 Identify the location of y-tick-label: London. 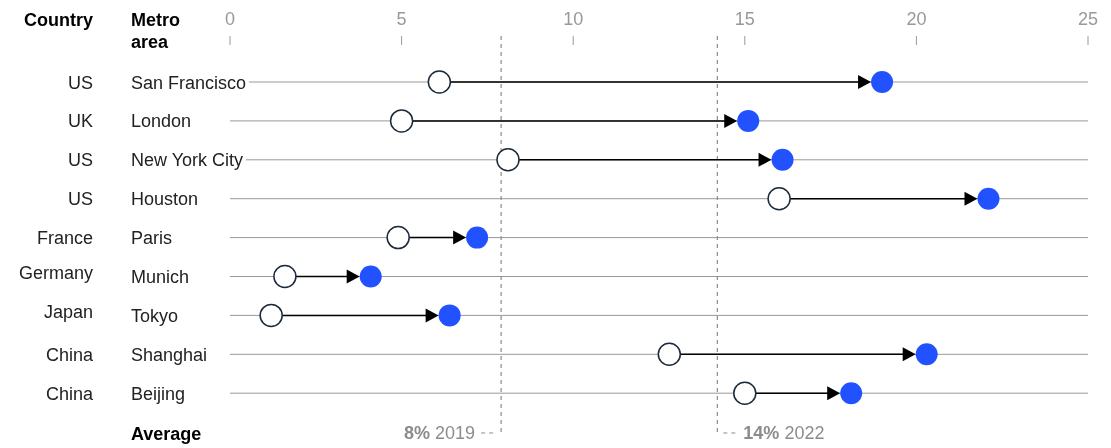
(161, 121).